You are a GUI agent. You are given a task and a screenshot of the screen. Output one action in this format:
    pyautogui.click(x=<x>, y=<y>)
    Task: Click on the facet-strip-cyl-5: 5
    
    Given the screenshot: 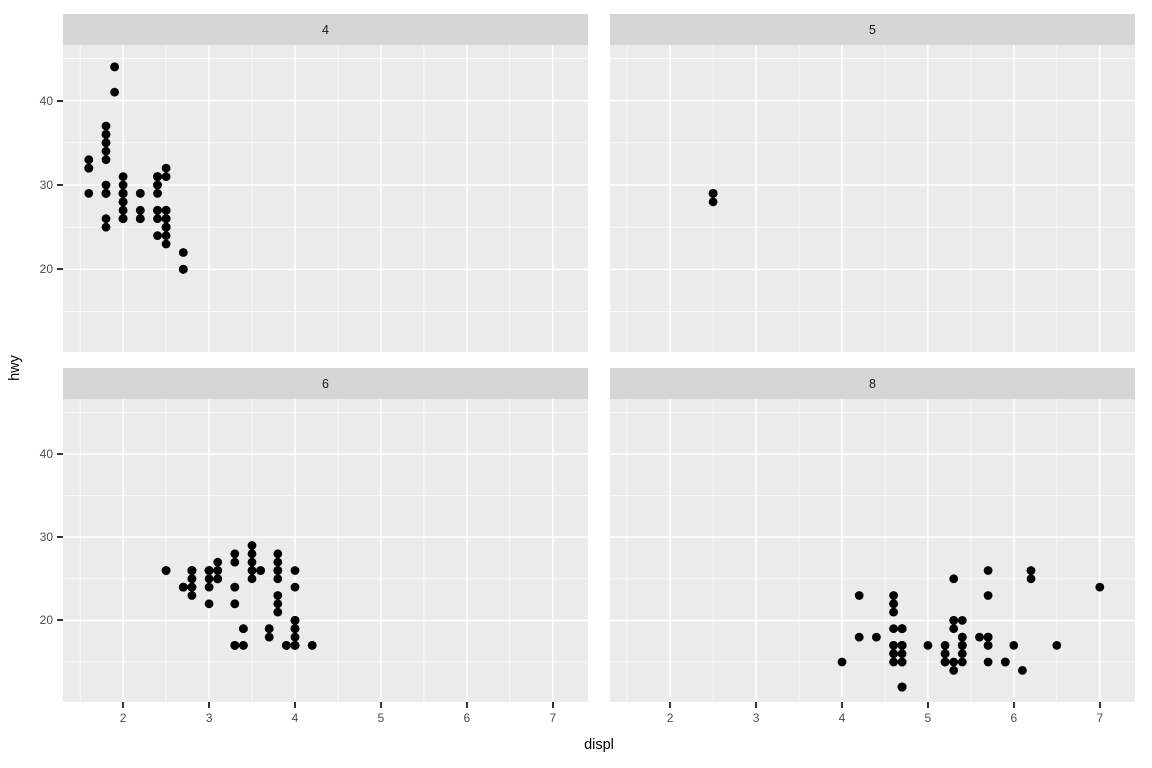 What is the action you would take?
    pyautogui.click(x=872, y=29)
    